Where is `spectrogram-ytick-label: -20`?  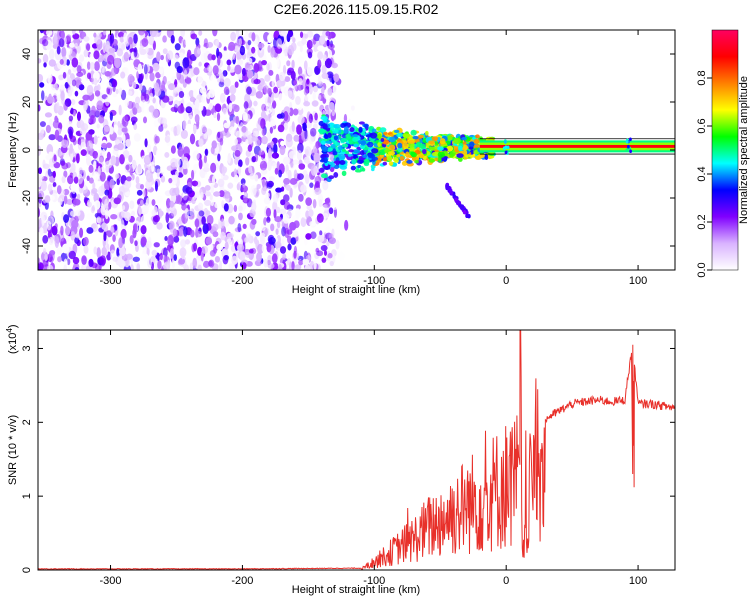 spectrogram-ytick-label: -20 is located at coordinates (27, 198).